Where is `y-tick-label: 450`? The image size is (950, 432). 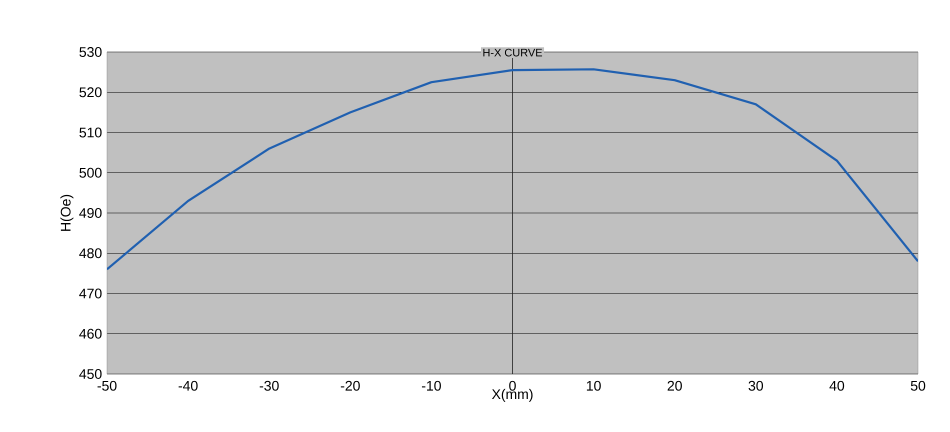 y-tick-label: 450 is located at coordinates (90, 374).